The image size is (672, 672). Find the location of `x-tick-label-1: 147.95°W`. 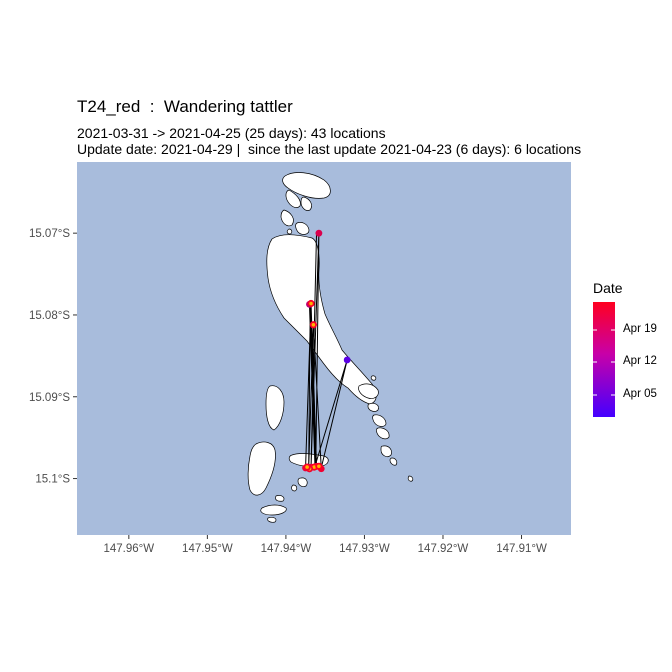

x-tick-label-1: 147.95°W is located at coordinates (207, 549).